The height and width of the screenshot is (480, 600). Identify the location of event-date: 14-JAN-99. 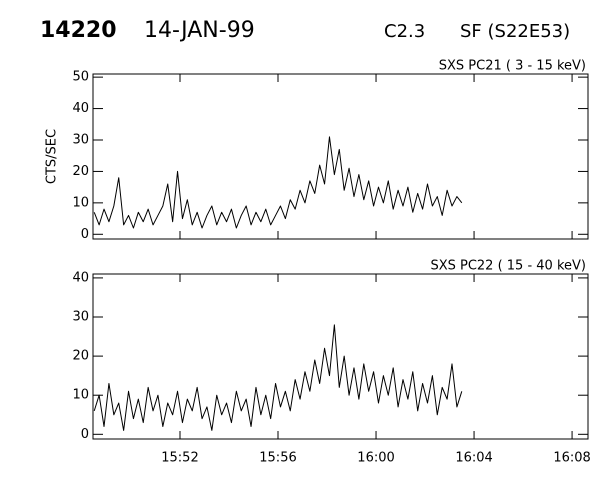
(199, 30).